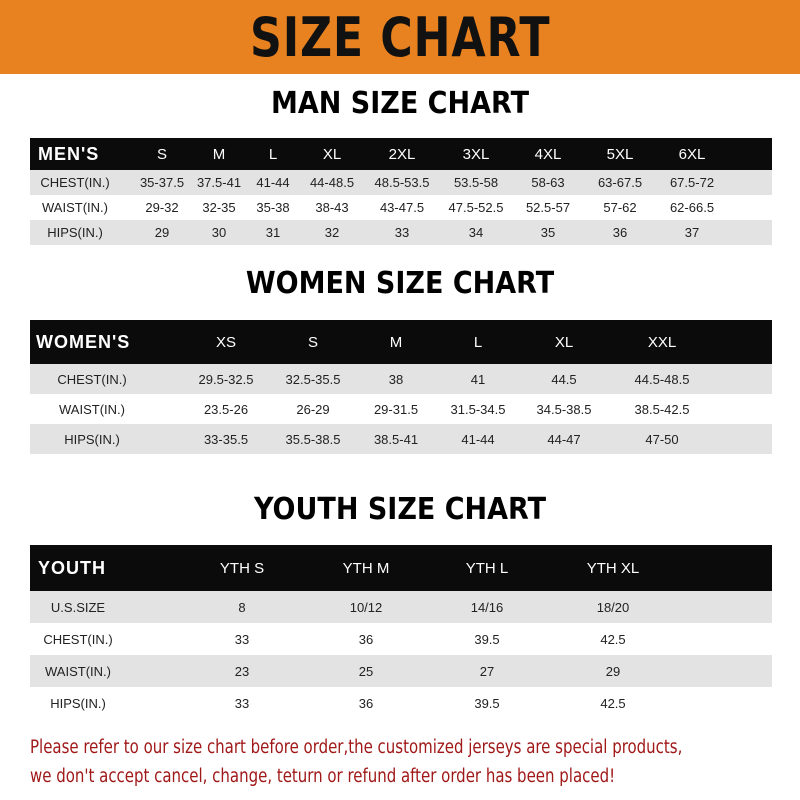  I want to click on measurement-cell: 35-37.5, so click(162, 182).